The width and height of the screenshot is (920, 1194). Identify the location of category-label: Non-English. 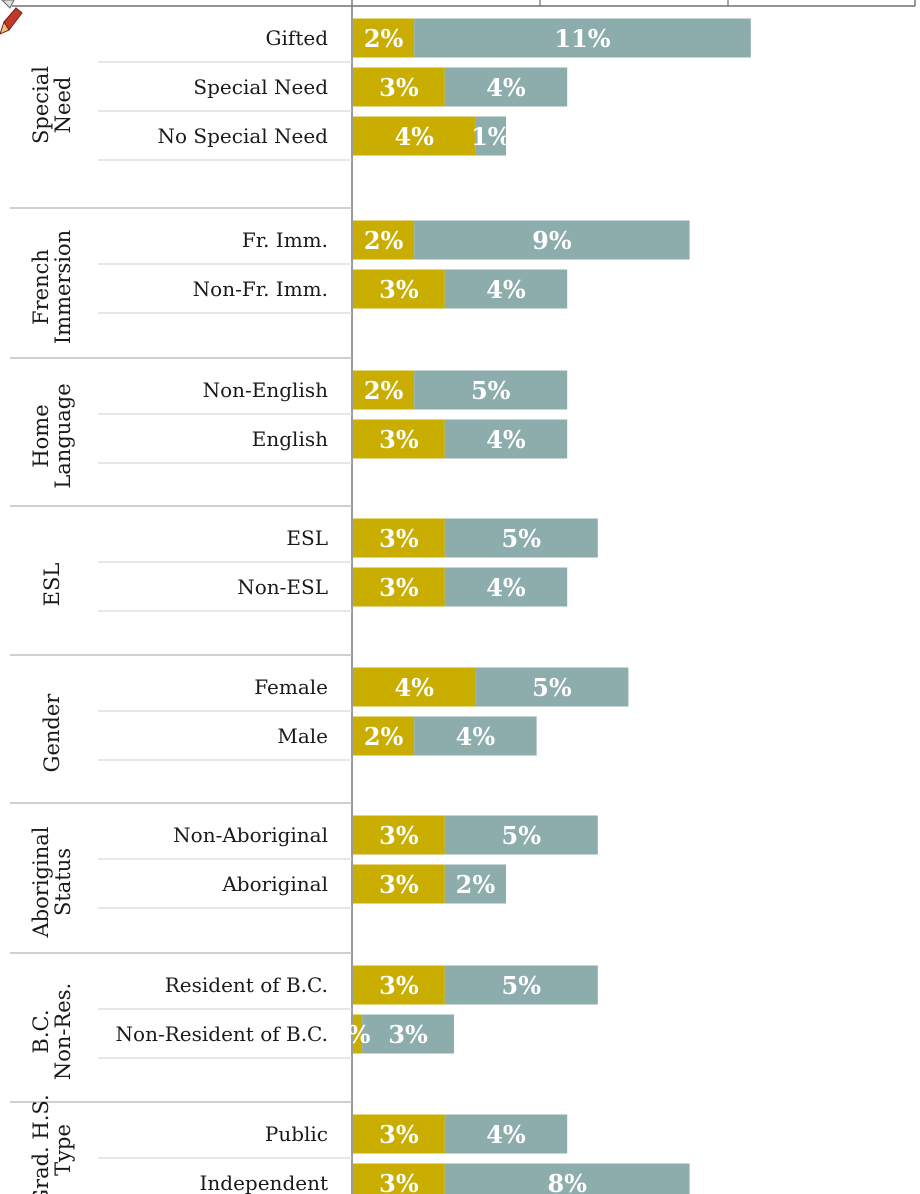
(266, 390).